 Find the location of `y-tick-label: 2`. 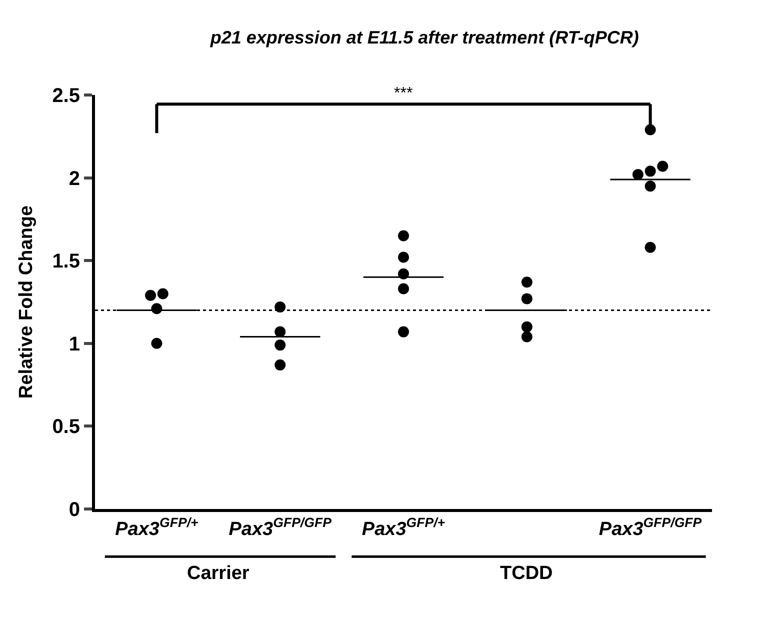

y-tick-label: 2 is located at coordinates (74, 179).